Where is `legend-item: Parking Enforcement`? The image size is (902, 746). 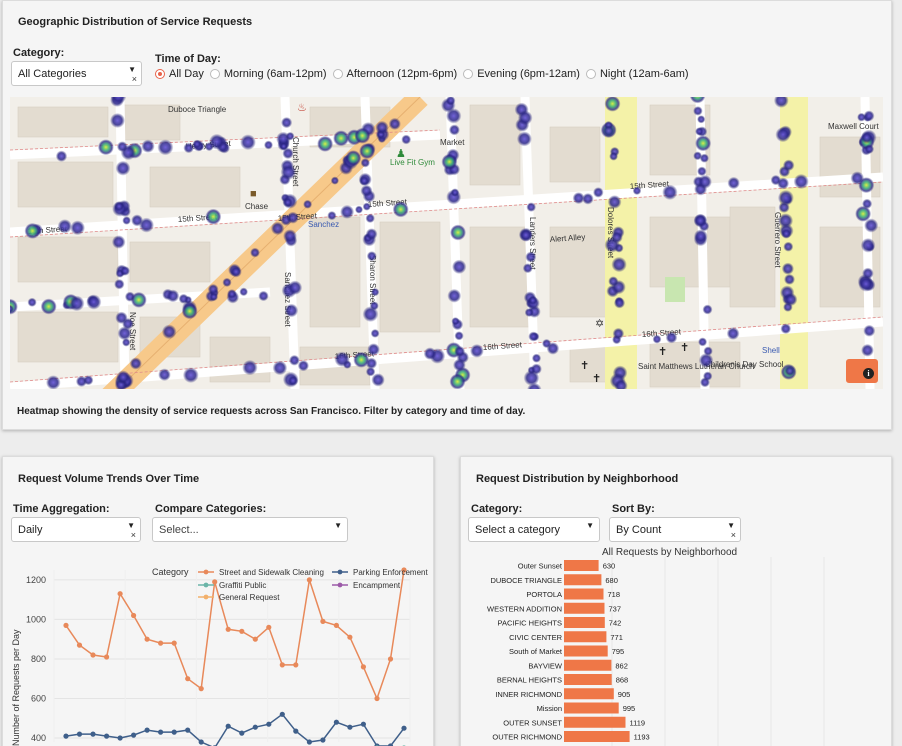
legend-item: Parking Enforcement is located at coordinates (390, 572).